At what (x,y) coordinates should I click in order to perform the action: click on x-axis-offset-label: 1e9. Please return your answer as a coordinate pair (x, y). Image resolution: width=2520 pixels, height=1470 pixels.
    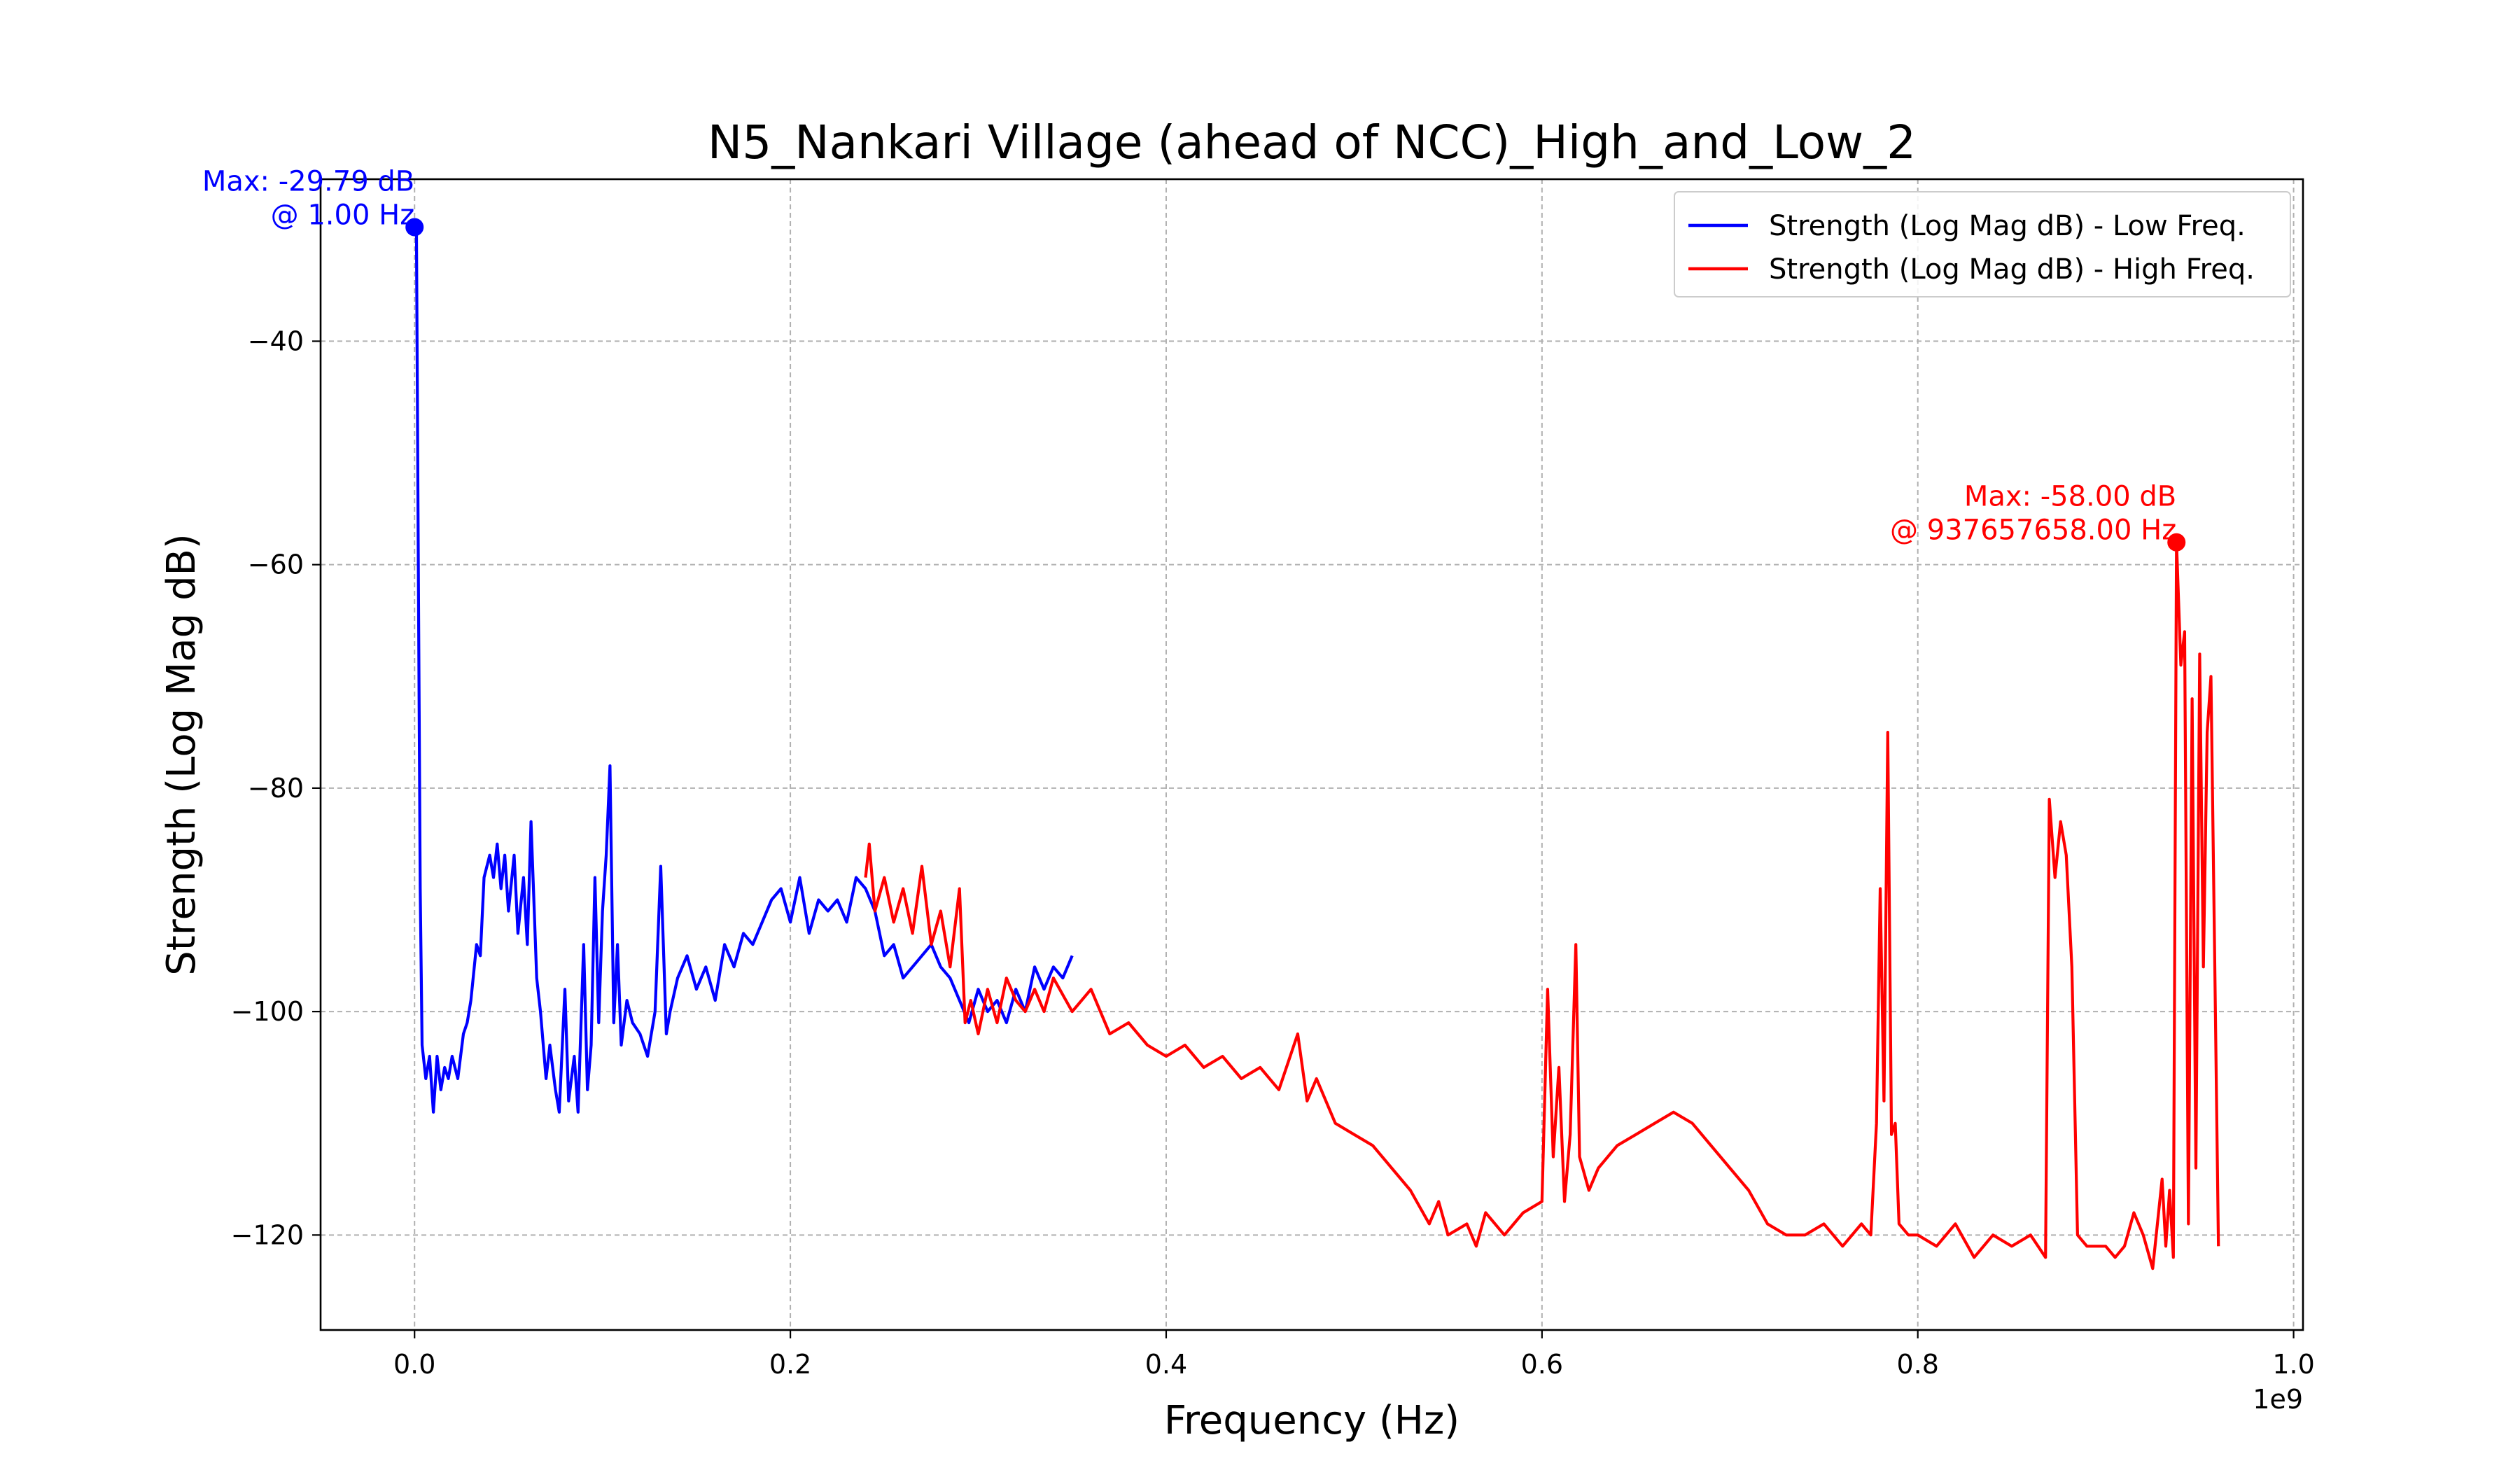
    Looking at the image, I should click on (2278, 1399).